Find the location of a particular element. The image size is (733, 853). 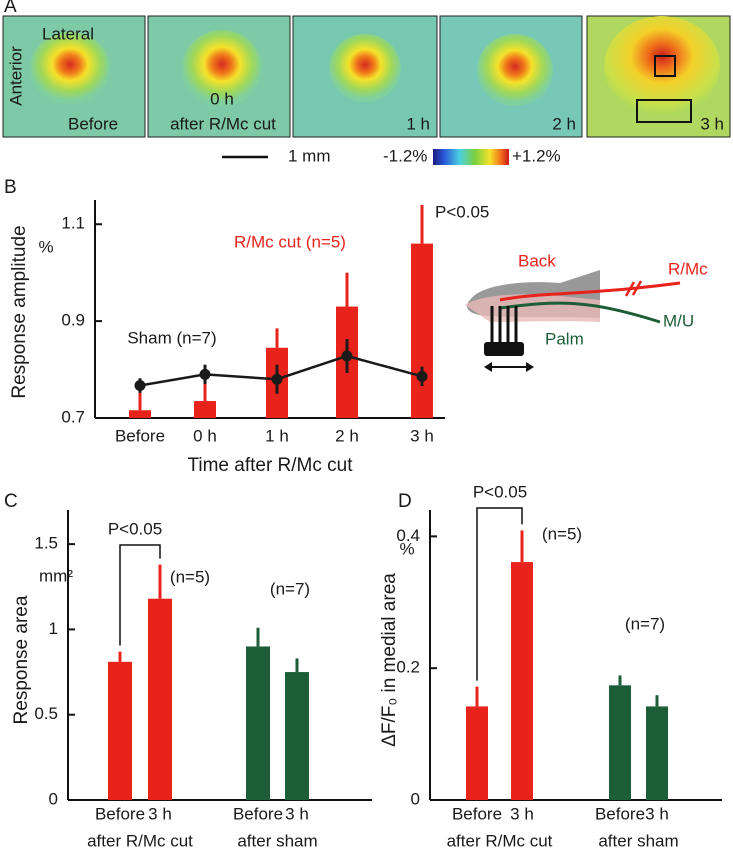

diagram-label: M/U is located at coordinates (678, 320).